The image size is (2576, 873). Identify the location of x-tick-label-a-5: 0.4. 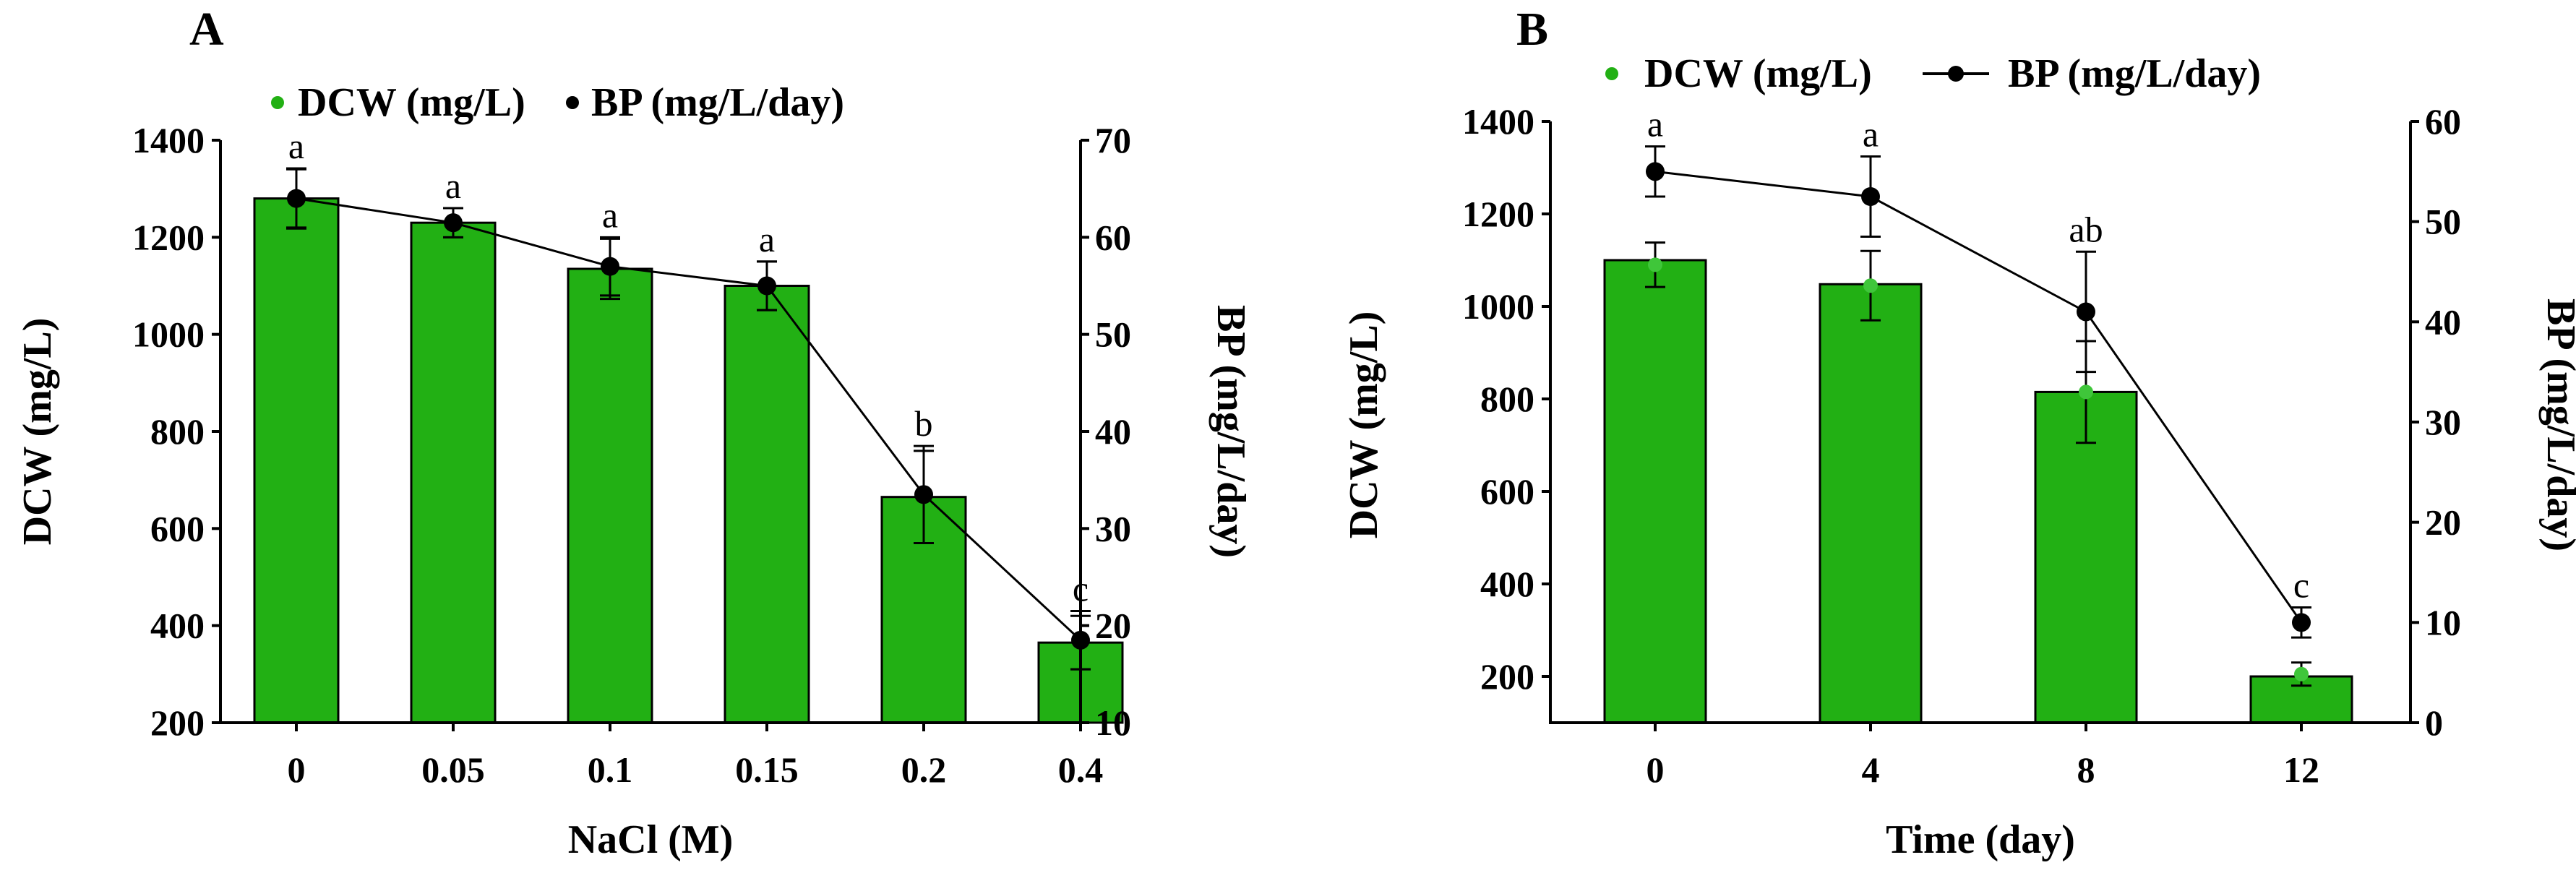
(1081, 769).